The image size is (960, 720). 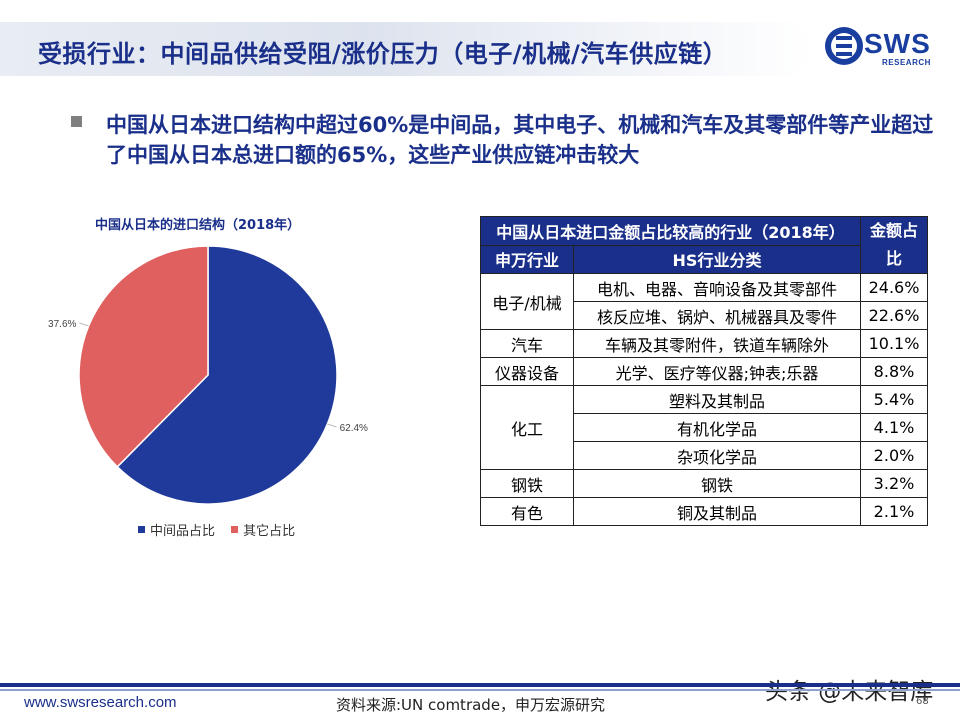 I want to click on table-row: 杂项化学品 2.0%, so click(x=704, y=455).